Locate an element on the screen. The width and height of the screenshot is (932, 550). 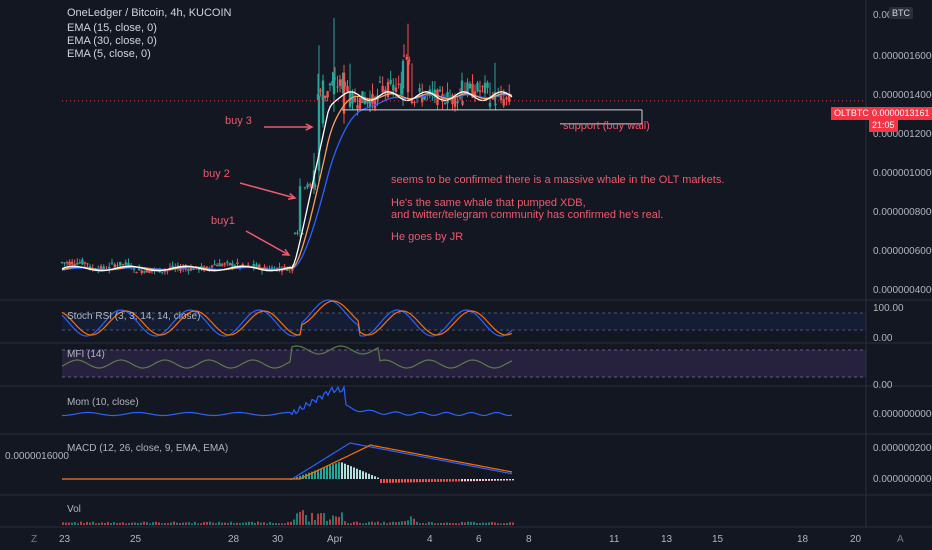
annotation-buy1: buy1 is located at coordinates (223, 221).